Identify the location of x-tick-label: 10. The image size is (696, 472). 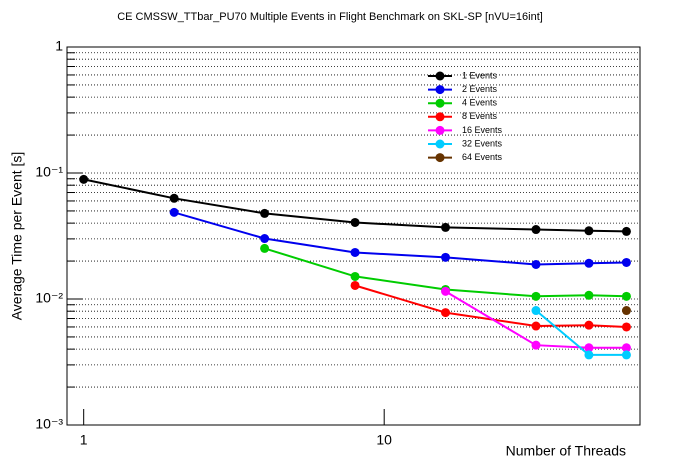
(384, 440).